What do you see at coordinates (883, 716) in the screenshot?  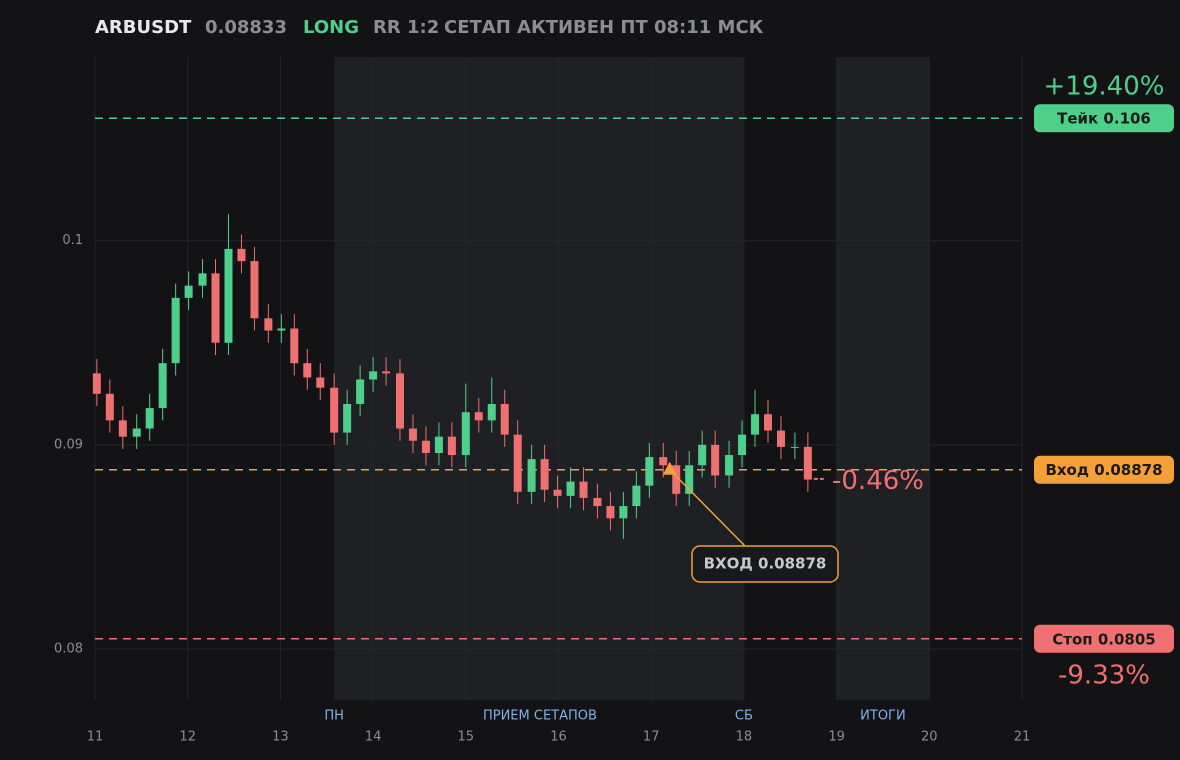 I see `session-label: ИТОГИ` at bounding box center [883, 716].